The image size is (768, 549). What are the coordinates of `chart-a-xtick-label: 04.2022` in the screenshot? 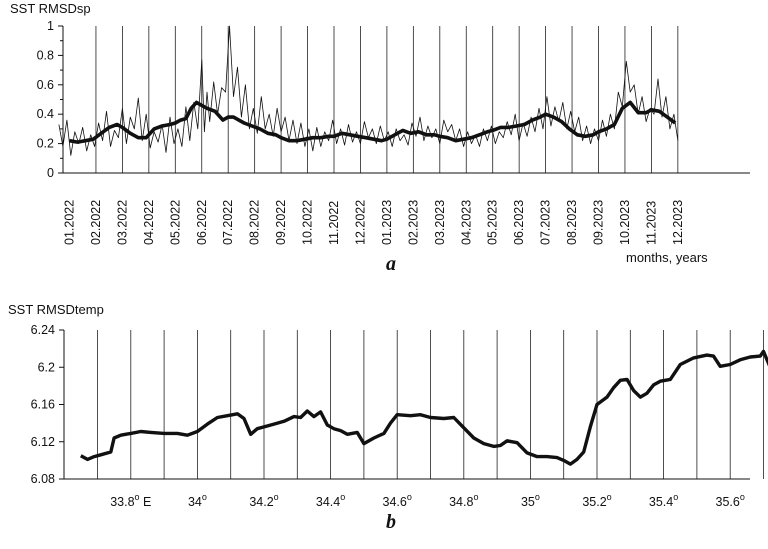 It's located at (149, 222).